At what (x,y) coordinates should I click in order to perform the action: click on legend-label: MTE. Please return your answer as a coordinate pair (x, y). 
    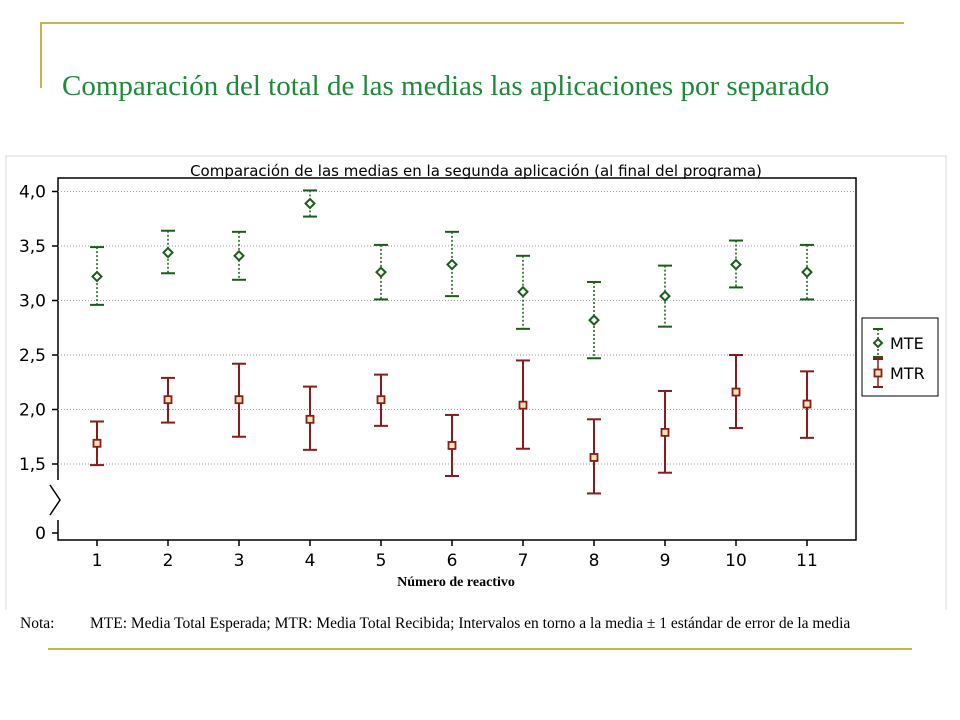
    Looking at the image, I should click on (907, 343).